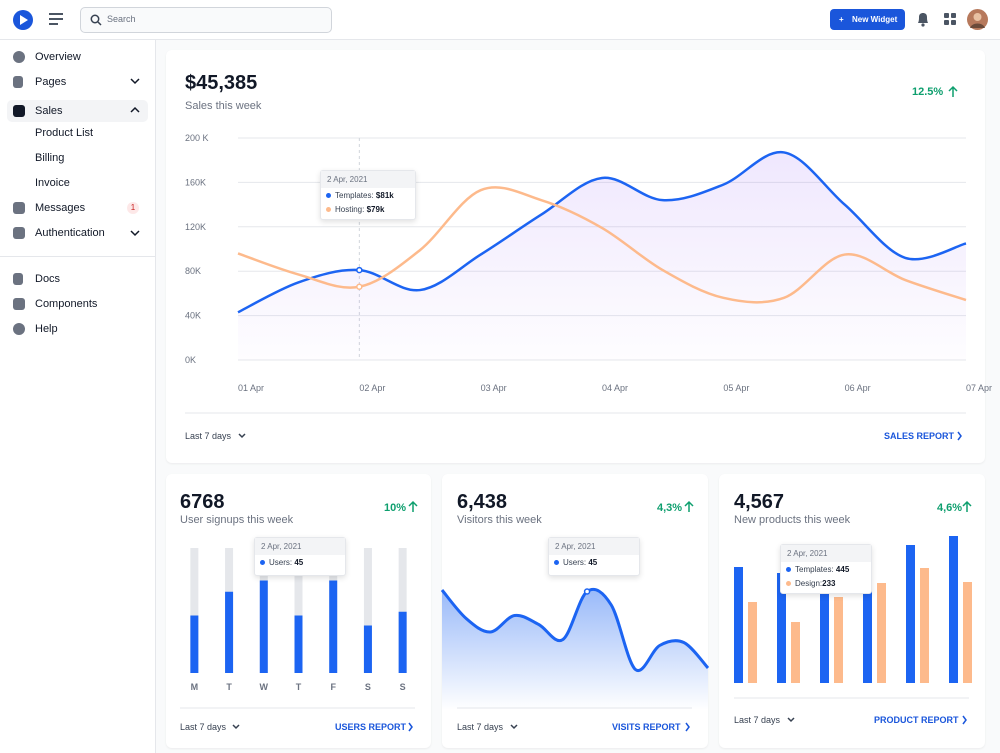  I want to click on auth-icon, so click(19, 233).